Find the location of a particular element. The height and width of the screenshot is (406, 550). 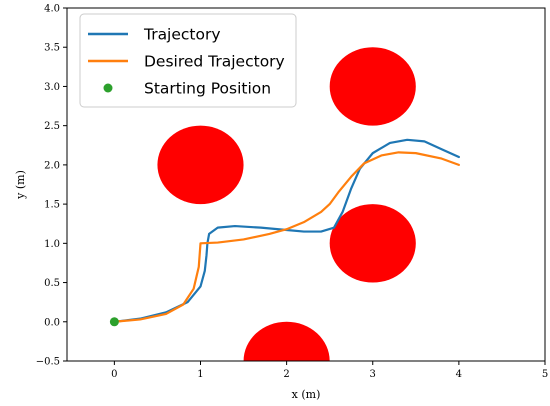

y-tick-label: 2.0 is located at coordinates (52, 165).